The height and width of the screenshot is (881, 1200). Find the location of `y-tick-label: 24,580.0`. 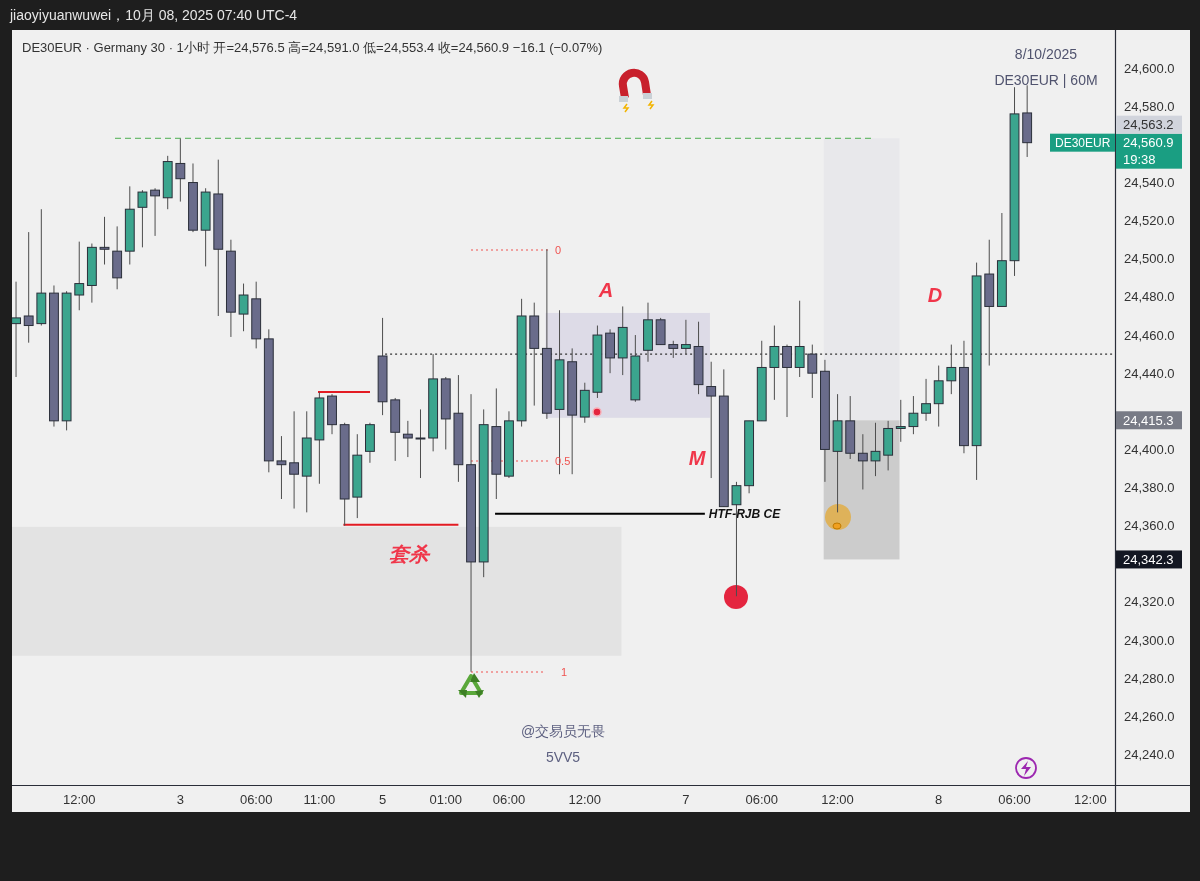

y-tick-label: 24,580.0 is located at coordinates (1149, 106).